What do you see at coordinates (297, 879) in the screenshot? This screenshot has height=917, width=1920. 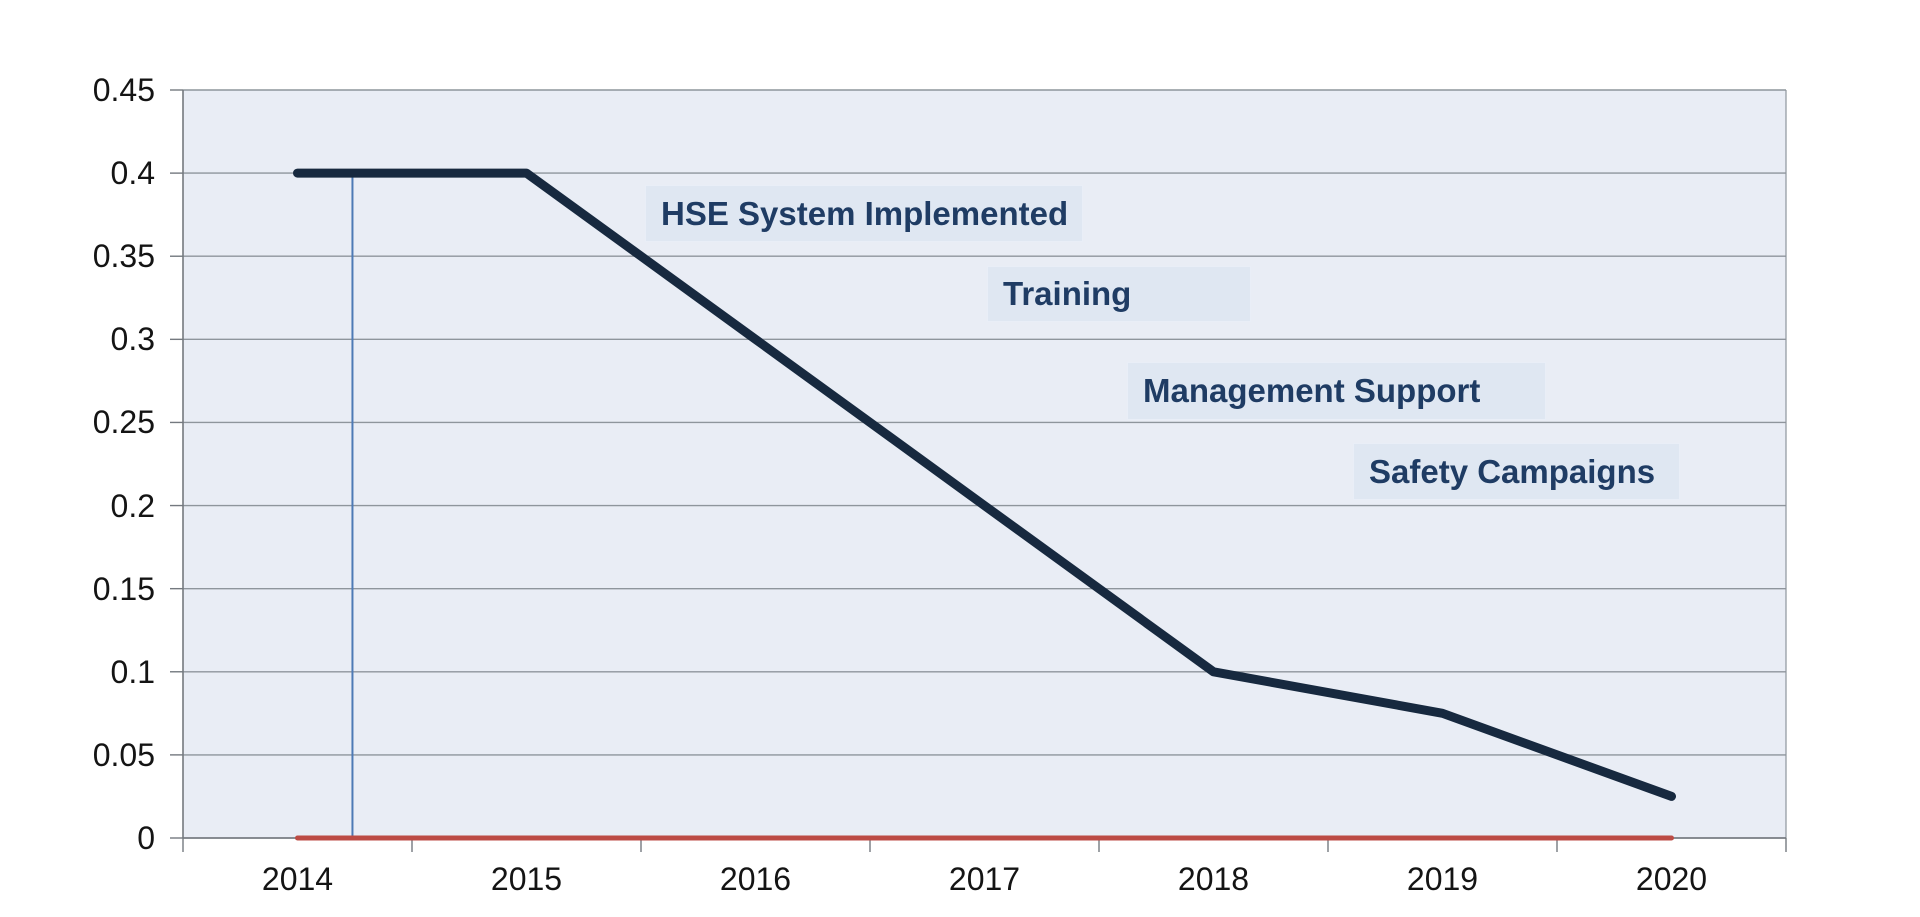 I see `x-axis-label: 2014` at bounding box center [297, 879].